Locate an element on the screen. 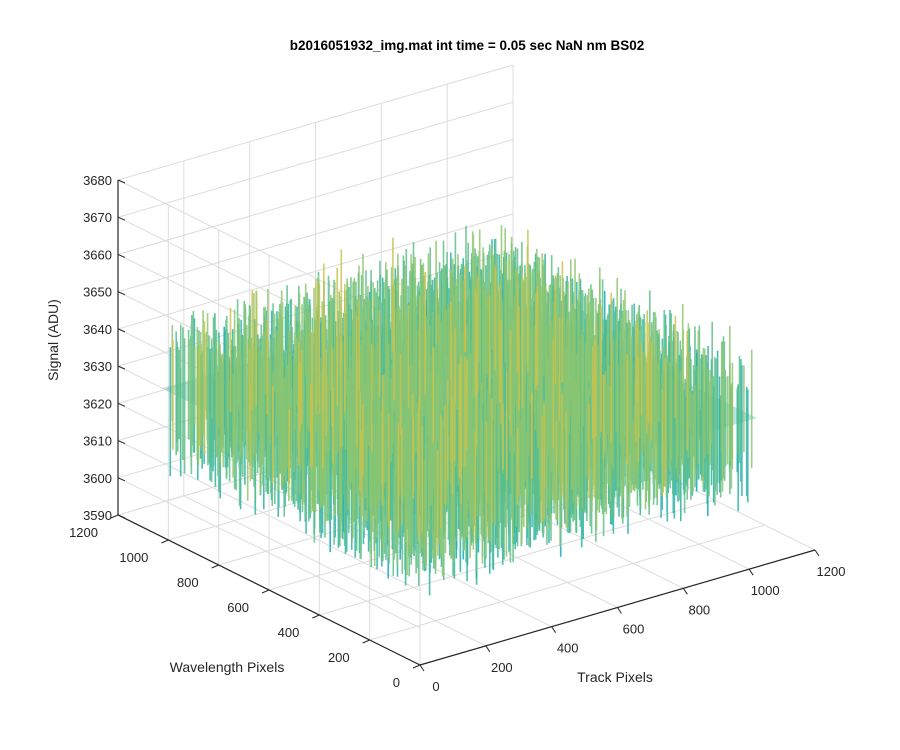 The width and height of the screenshot is (900, 750). y-tick-label: 800 is located at coordinates (188, 582).